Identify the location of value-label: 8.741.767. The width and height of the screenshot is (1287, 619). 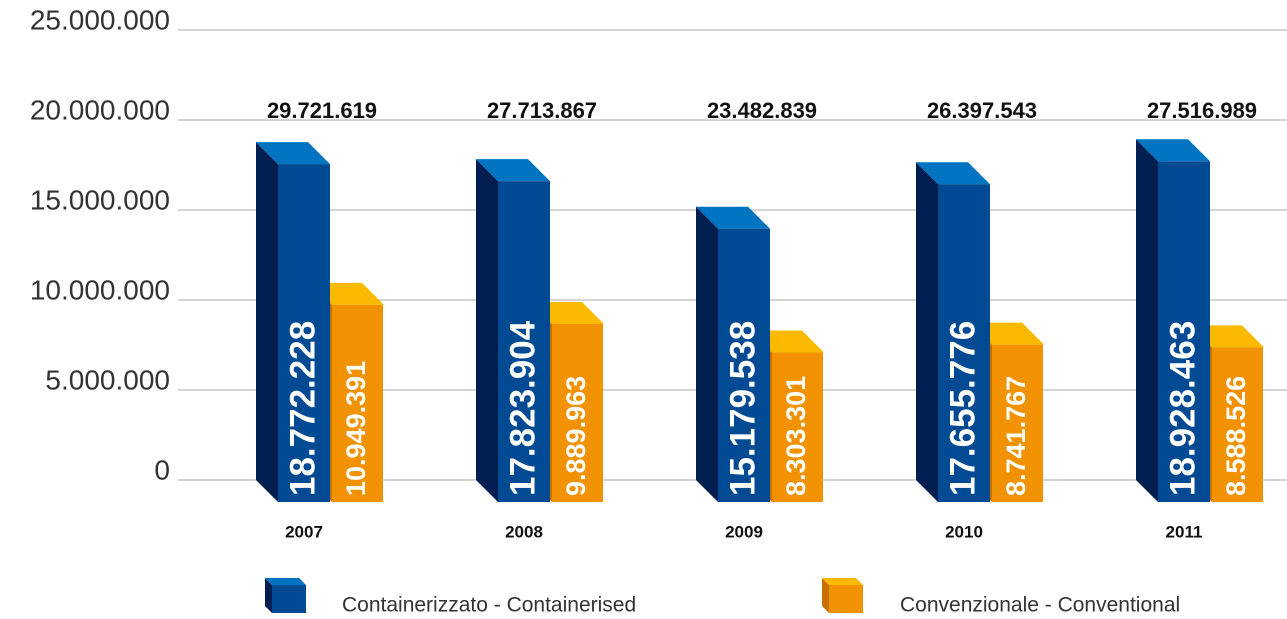
(1016, 436).